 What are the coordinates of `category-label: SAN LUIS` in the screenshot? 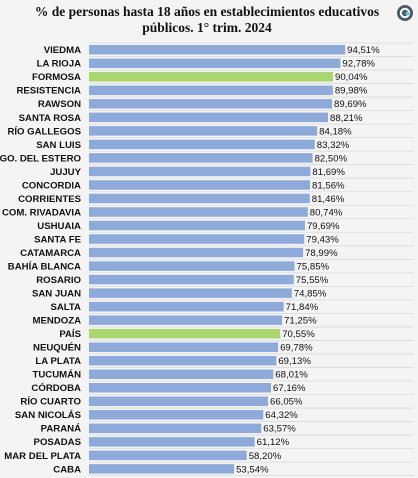 It's located at (58, 145).